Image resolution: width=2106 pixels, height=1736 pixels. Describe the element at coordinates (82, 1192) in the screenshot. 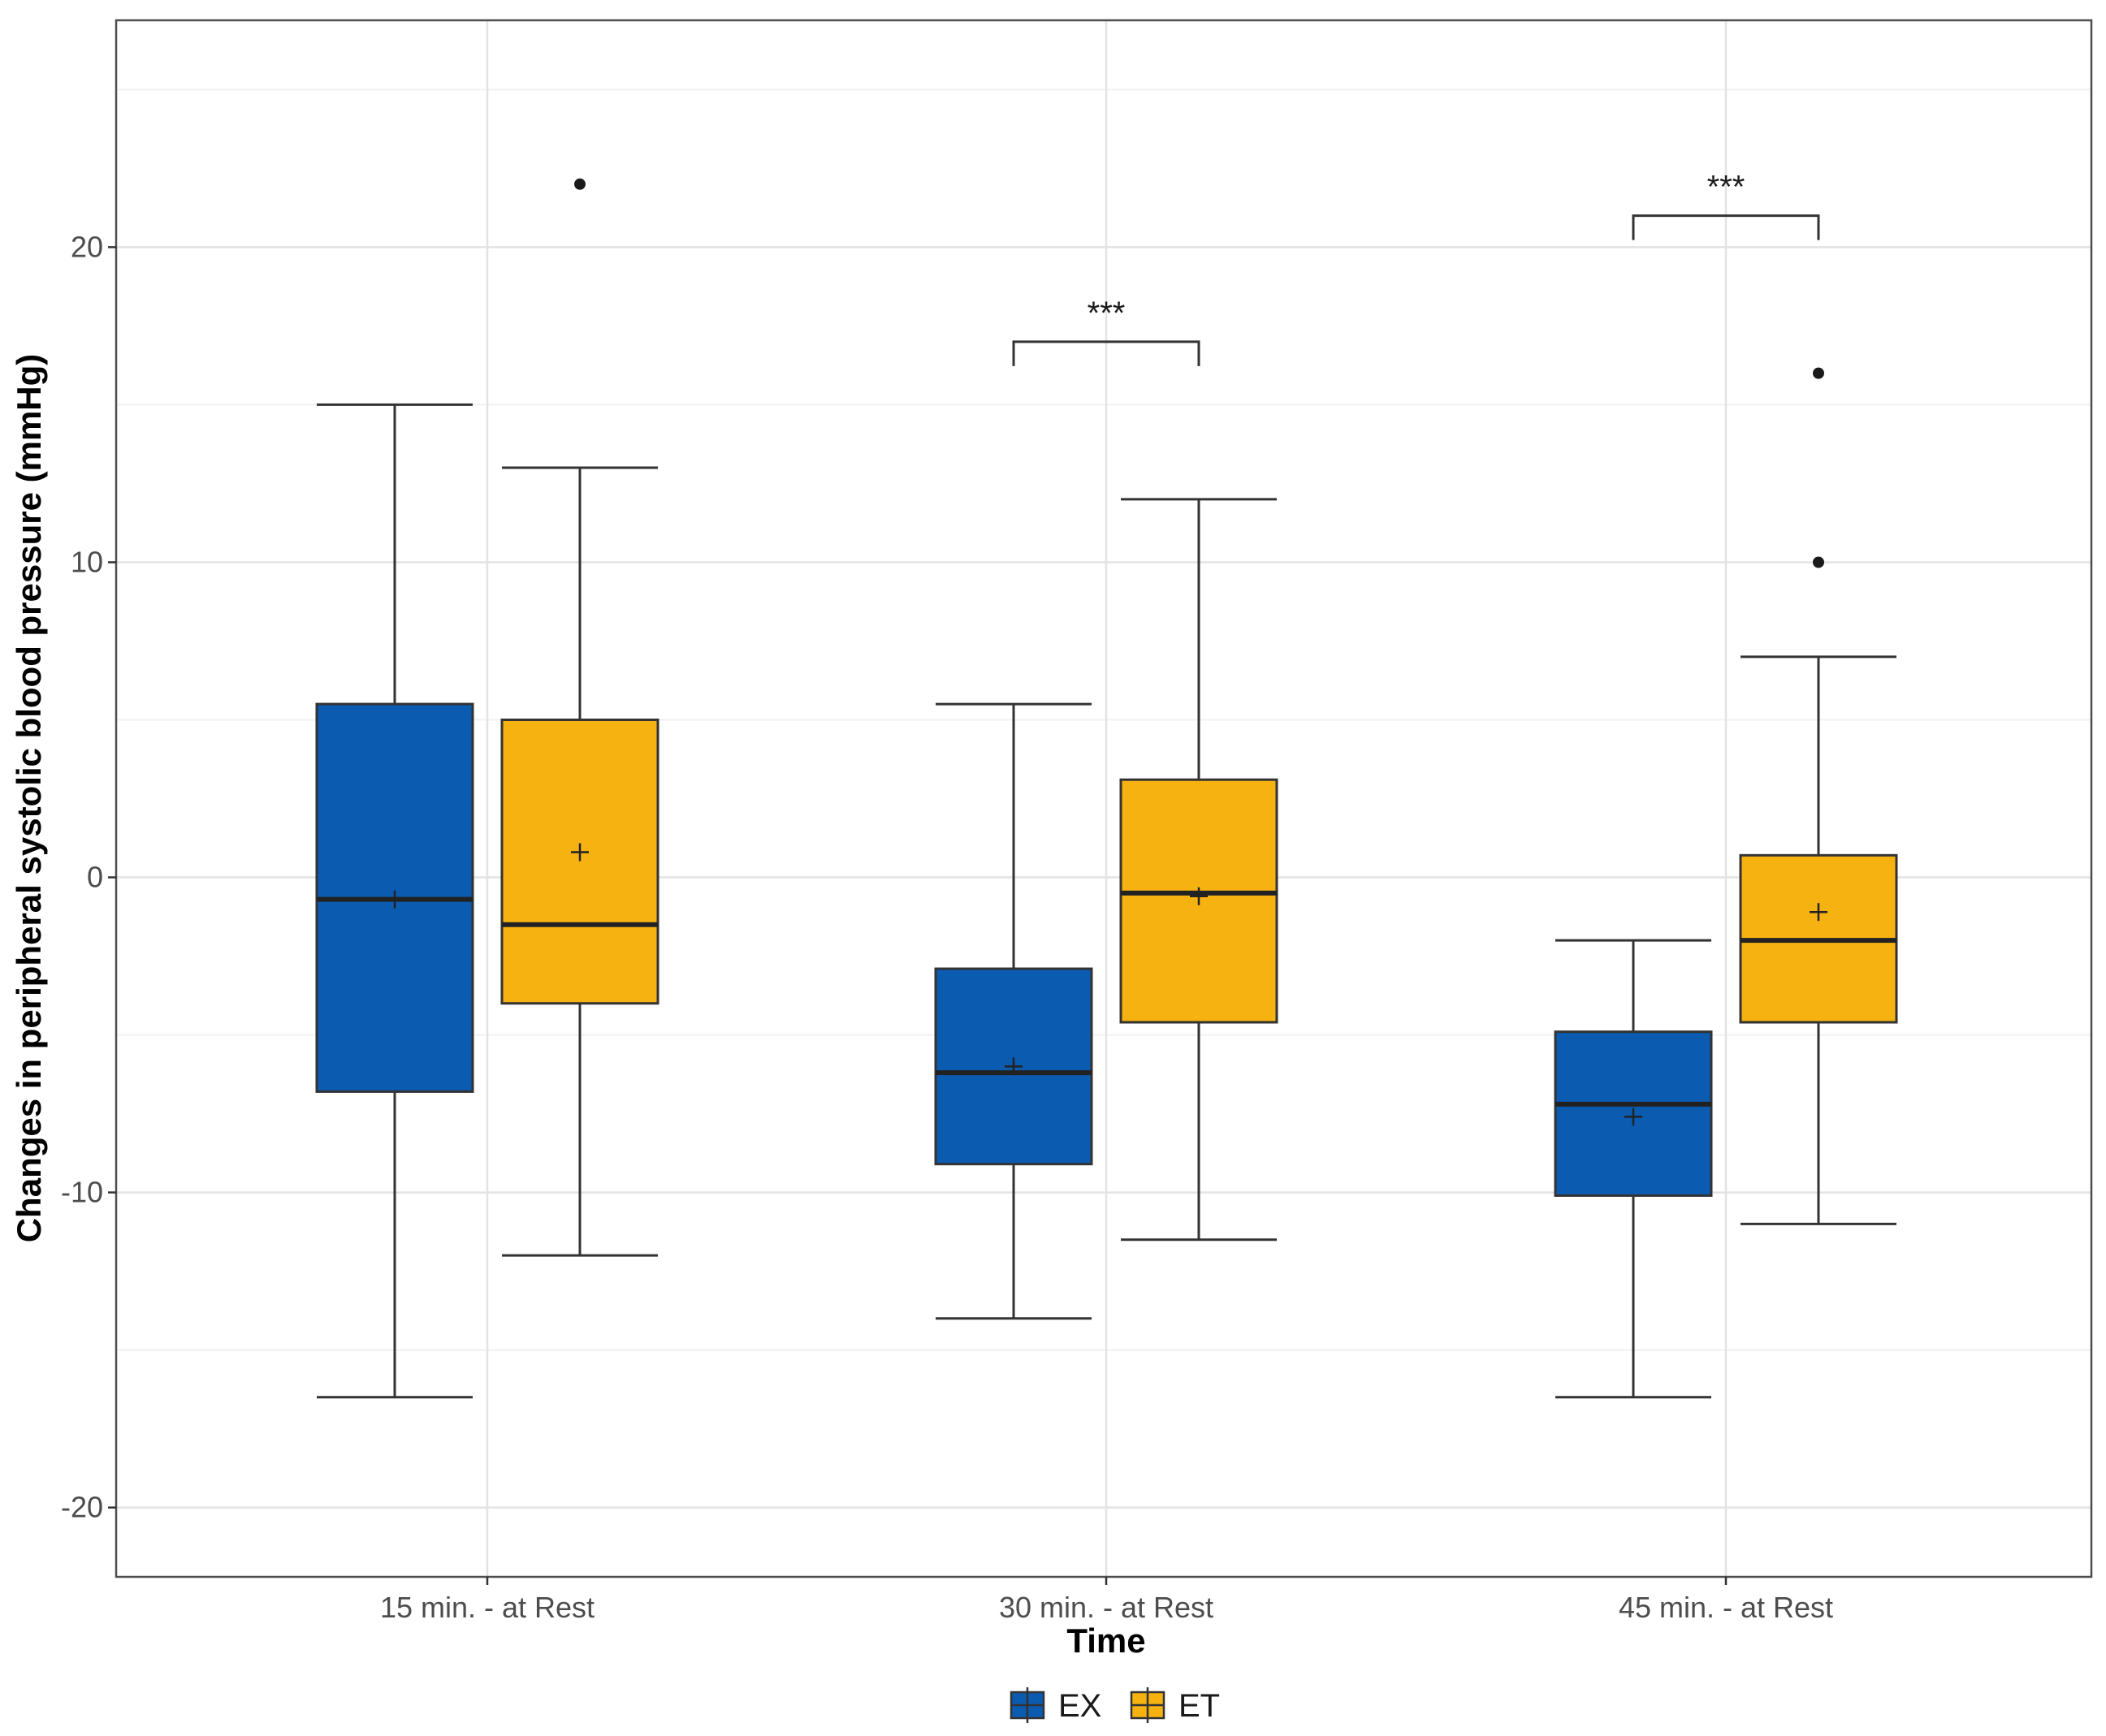

I see `y-tick-label: -10` at that location.